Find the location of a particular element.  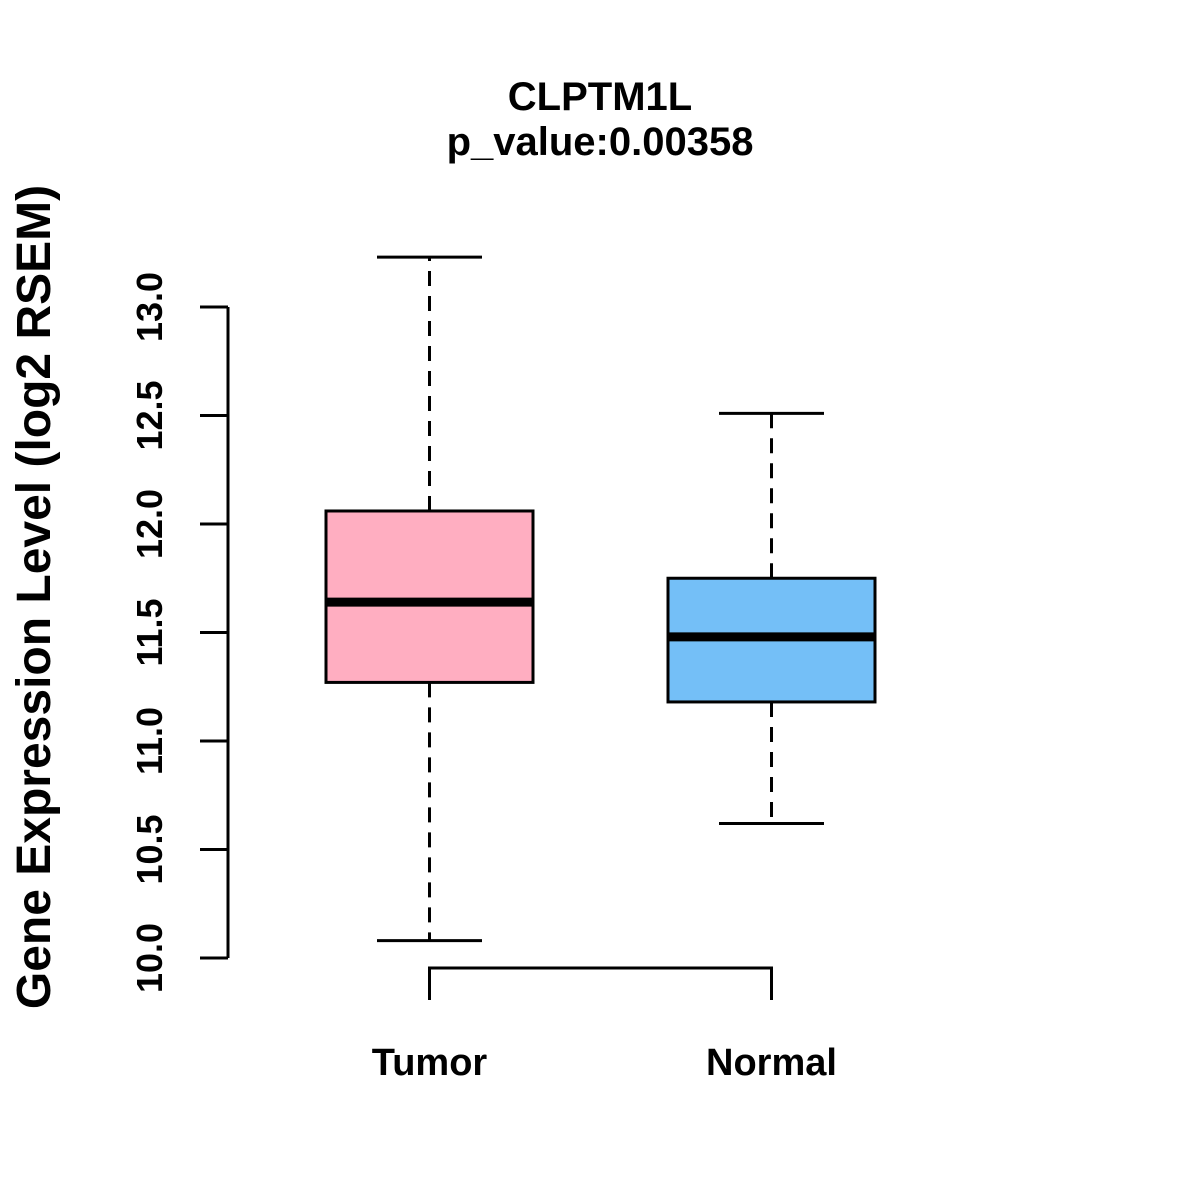

chart-subtitle: p_value:0.00358 is located at coordinates (600, 142).